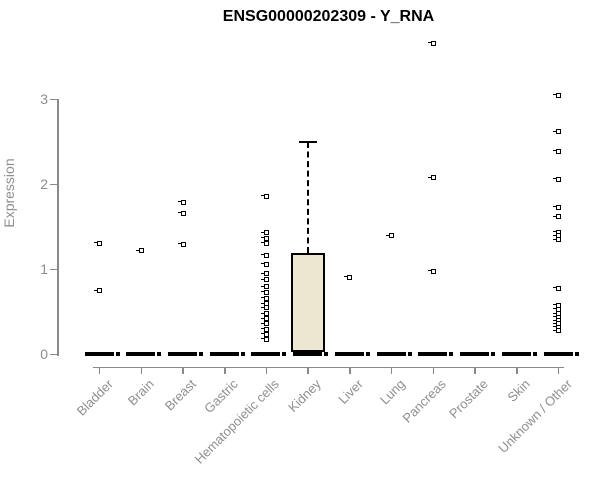  Describe the element at coordinates (308, 198) in the screenshot. I see `box-whisker-upper` at that location.